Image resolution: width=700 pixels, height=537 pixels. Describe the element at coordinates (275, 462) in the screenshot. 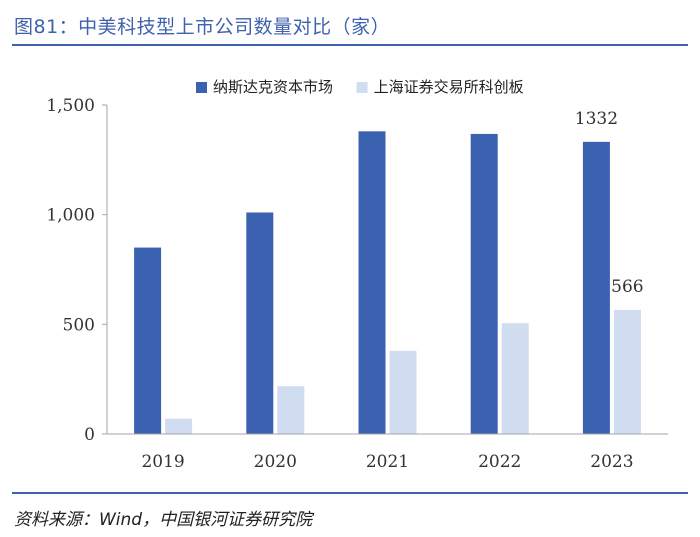

I see `x-tick-label: 2020` at that location.